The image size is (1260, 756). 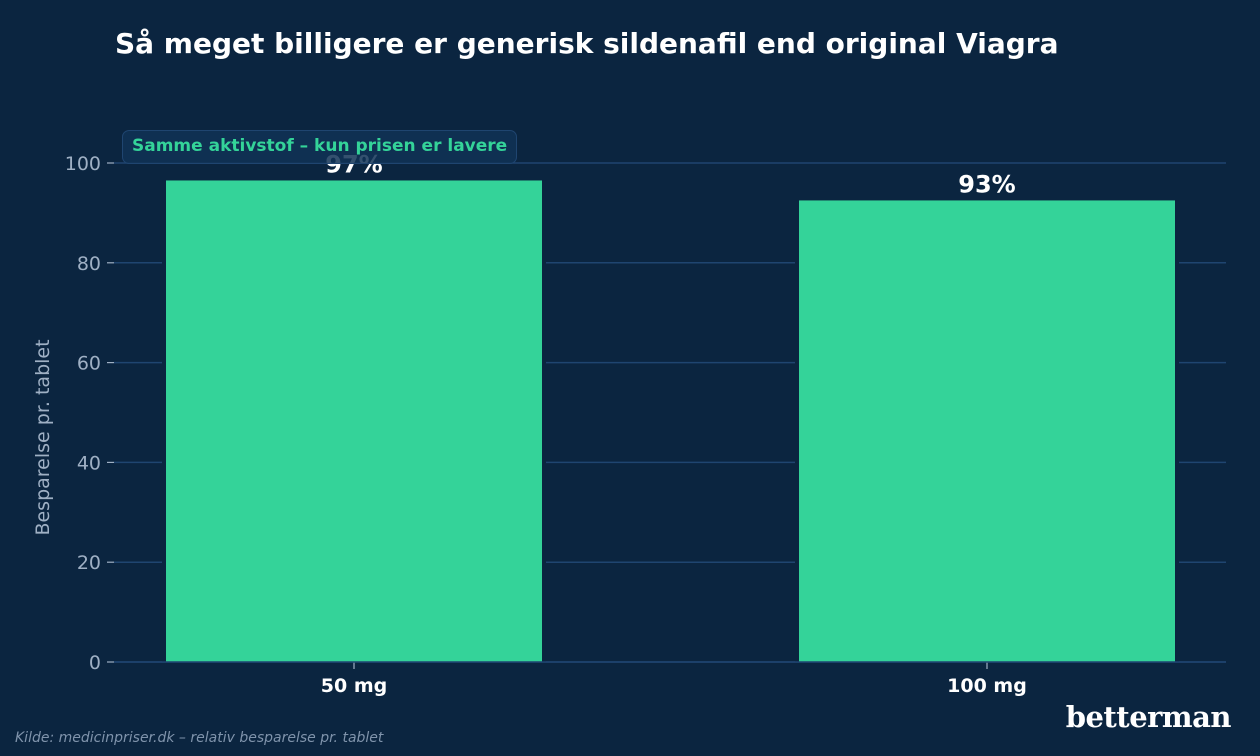 What do you see at coordinates (89, 463) in the screenshot?
I see `y-tick-label: 40` at bounding box center [89, 463].